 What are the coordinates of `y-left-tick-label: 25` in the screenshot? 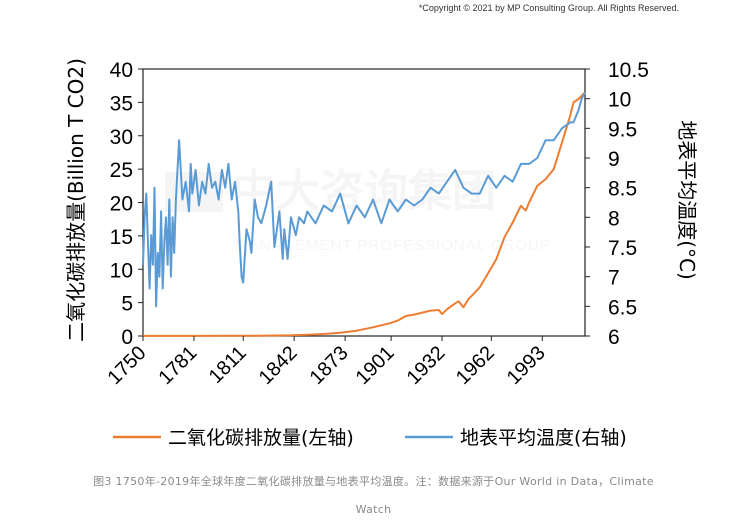 It's located at (121, 170).